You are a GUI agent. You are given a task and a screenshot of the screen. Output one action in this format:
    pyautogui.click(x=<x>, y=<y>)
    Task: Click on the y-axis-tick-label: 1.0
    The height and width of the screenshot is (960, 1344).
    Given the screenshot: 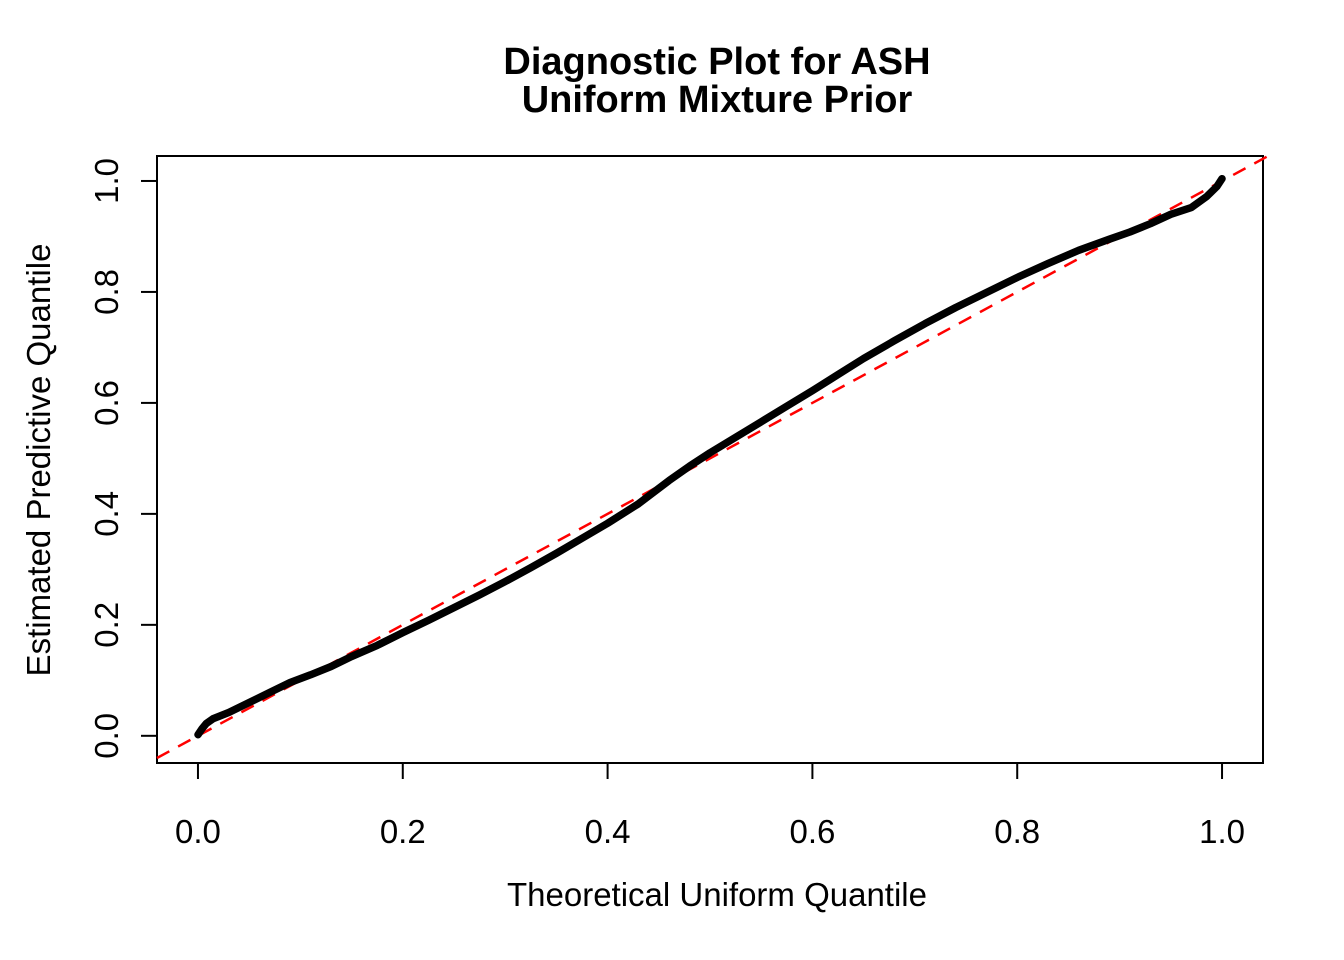 What is the action you would take?
    pyautogui.click(x=106, y=181)
    